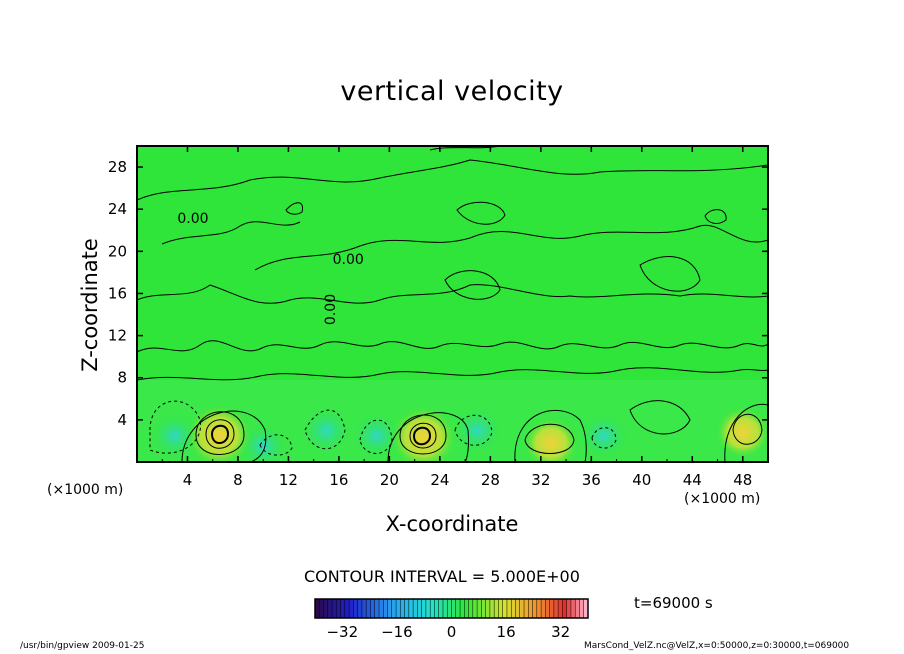 Image resolution: width=904 pixels, height=654 pixels. Describe the element at coordinates (692, 480) in the screenshot. I see `x-tick-label: 44` at that location.